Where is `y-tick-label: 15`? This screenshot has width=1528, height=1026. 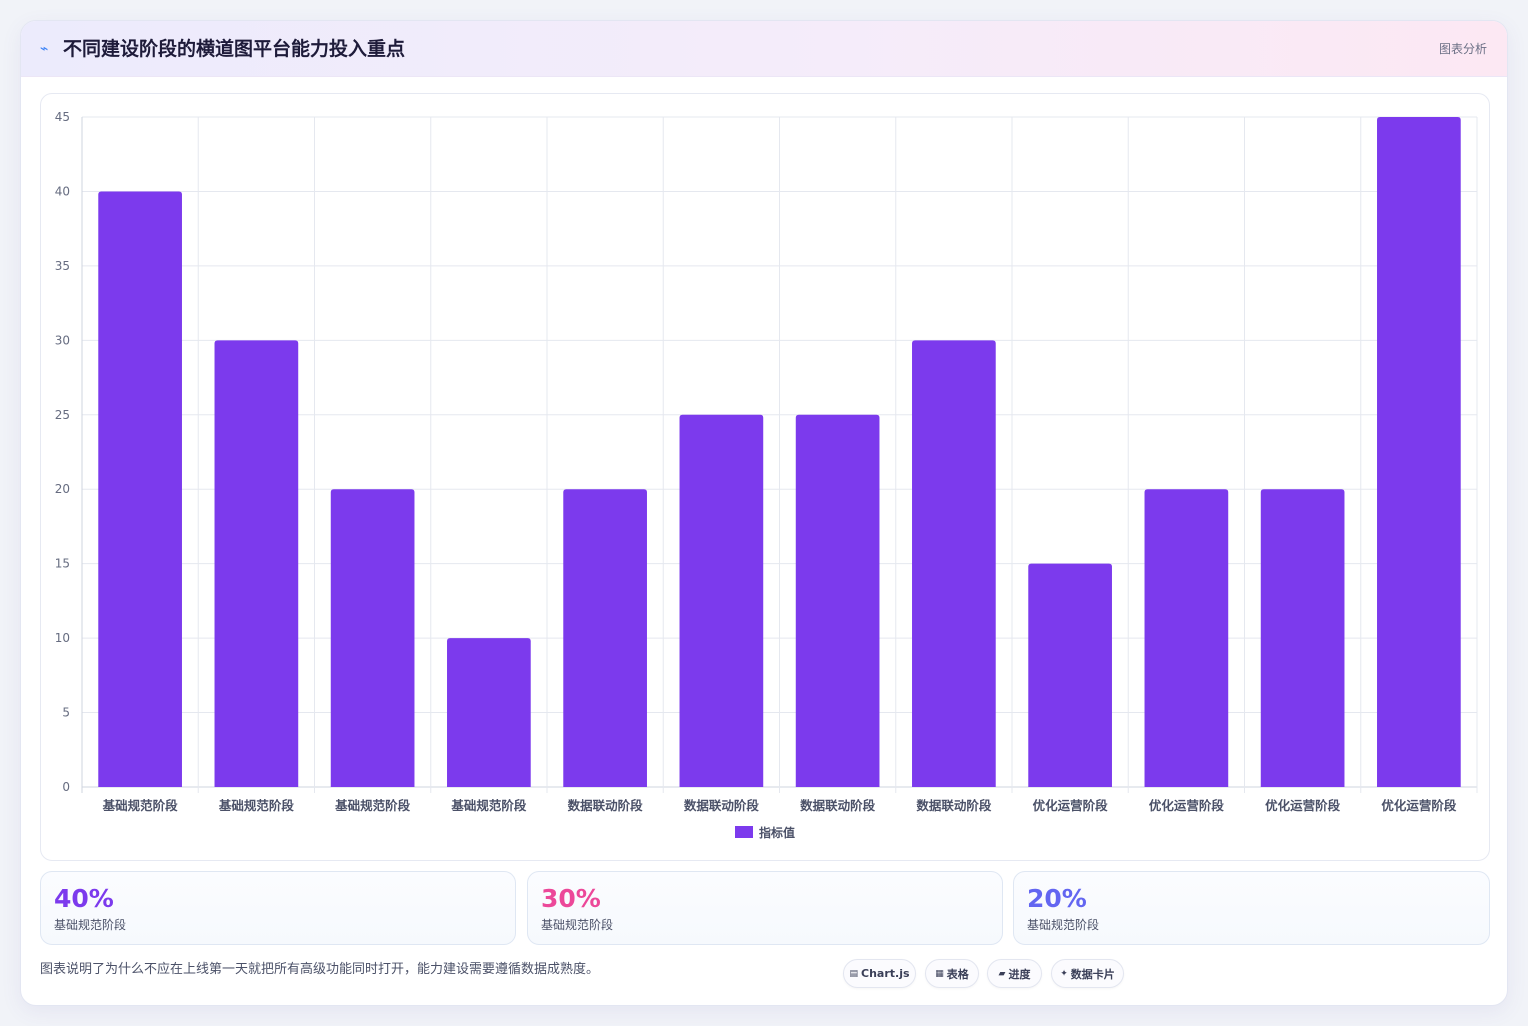
y-tick-label: 15 is located at coordinates (62, 564).